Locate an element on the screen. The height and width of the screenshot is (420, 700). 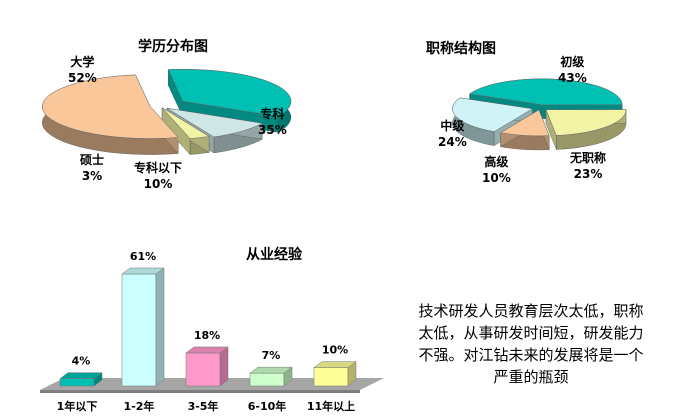
pie2-label-1: 无职称 23% is located at coordinates (588, 166).